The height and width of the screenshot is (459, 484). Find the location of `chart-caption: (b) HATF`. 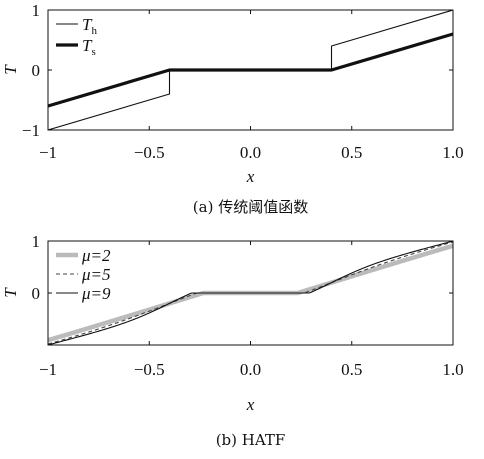

chart-caption: (b) HATF is located at coordinates (251, 440).